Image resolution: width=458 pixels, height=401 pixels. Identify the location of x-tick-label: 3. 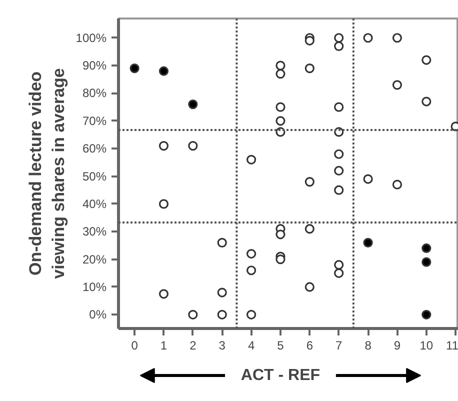
(222, 345).